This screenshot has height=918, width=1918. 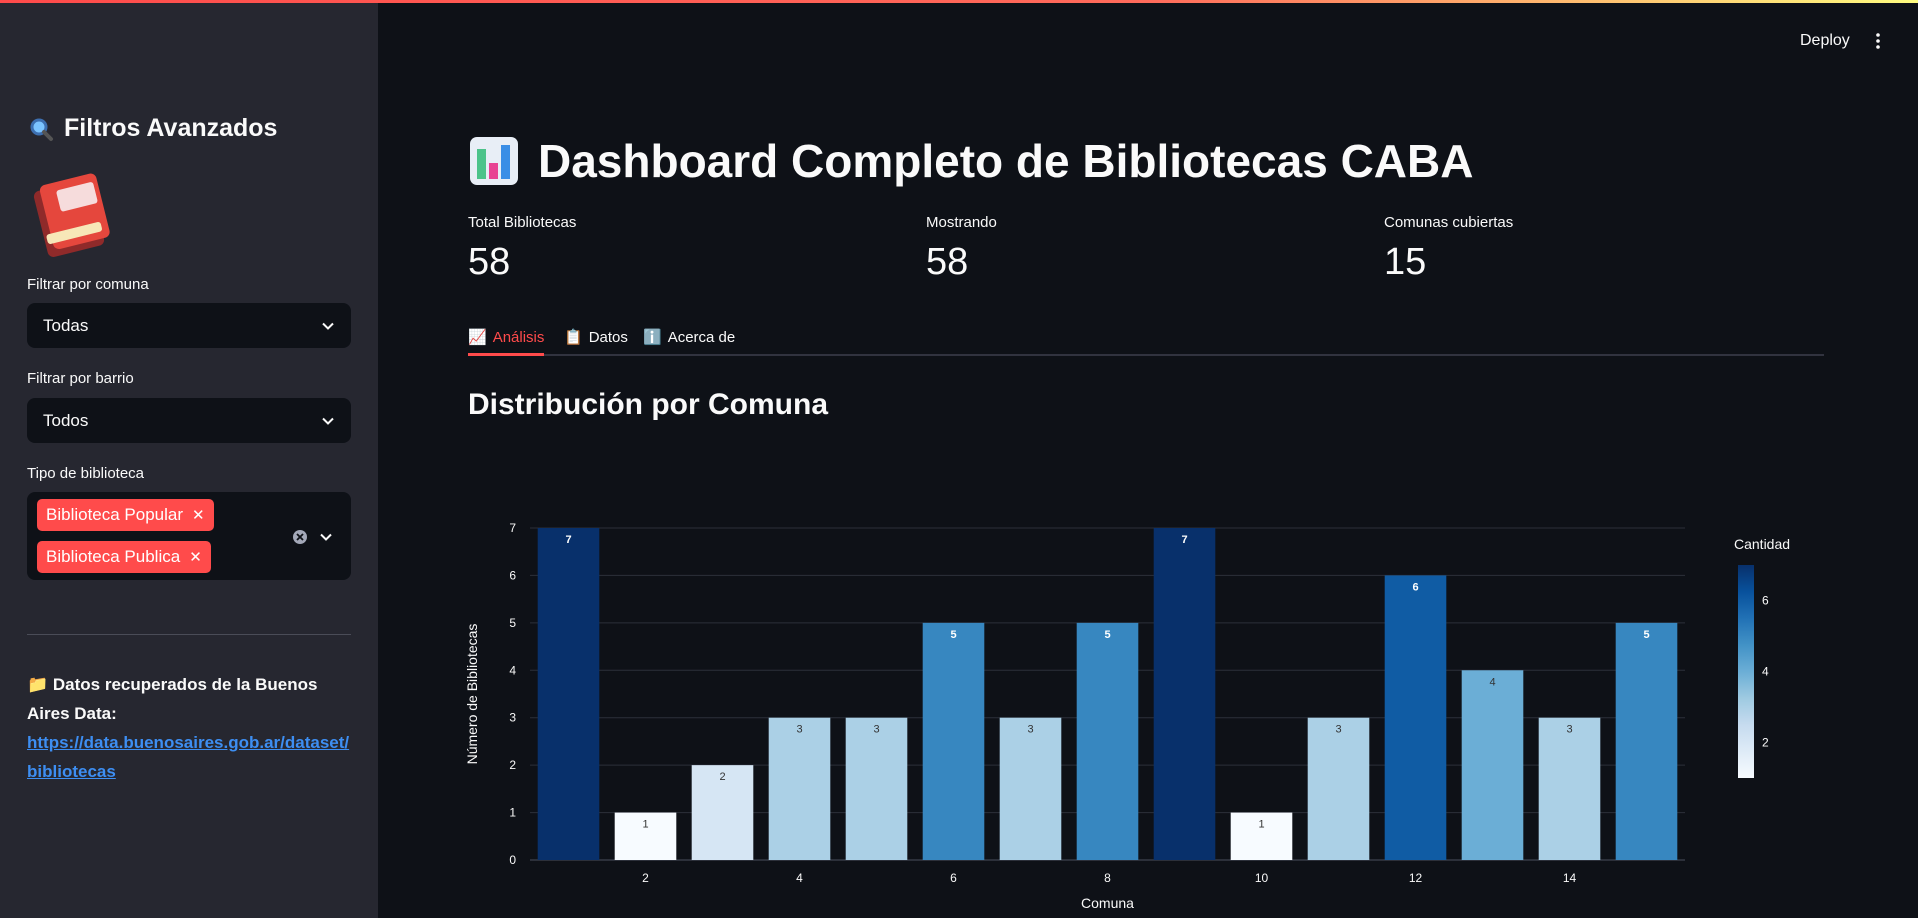 I want to click on sidebar-title: Filtros Avanzados, so click(x=152, y=128).